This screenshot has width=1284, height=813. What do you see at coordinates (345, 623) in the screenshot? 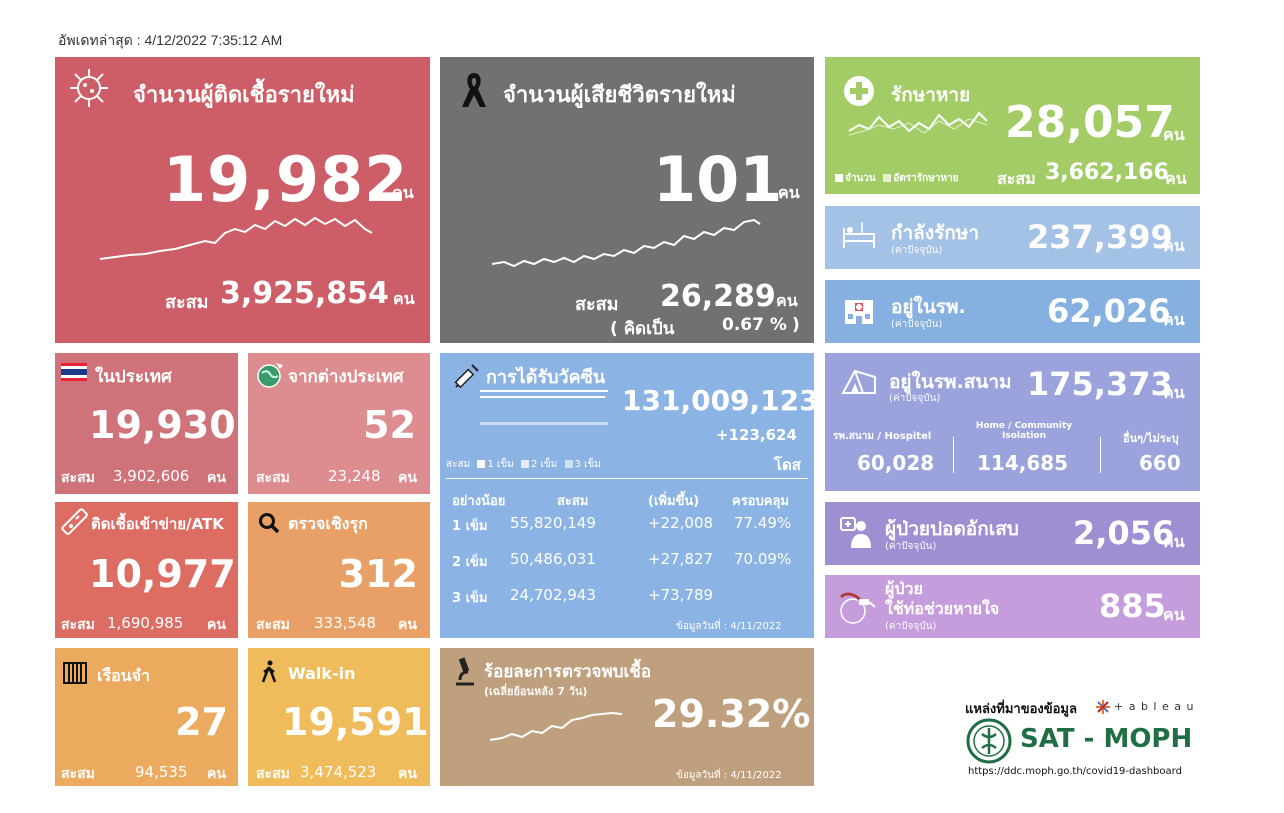
I see `proactive-cum-value: 333,548` at bounding box center [345, 623].